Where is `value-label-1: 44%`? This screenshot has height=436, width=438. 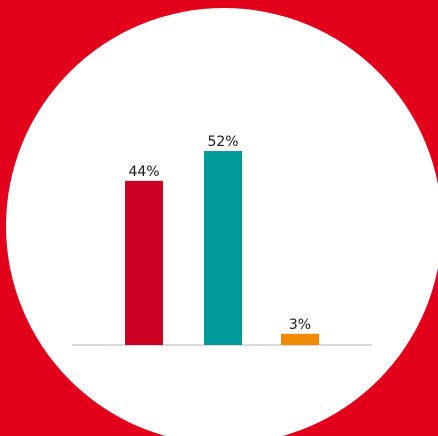 value-label-1: 44% is located at coordinates (143, 172).